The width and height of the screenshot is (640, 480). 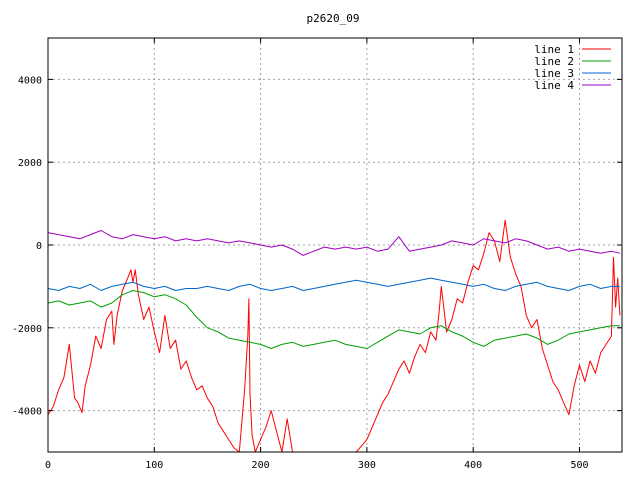 What do you see at coordinates (39, 246) in the screenshot?
I see `y-tick-label: 0` at bounding box center [39, 246].